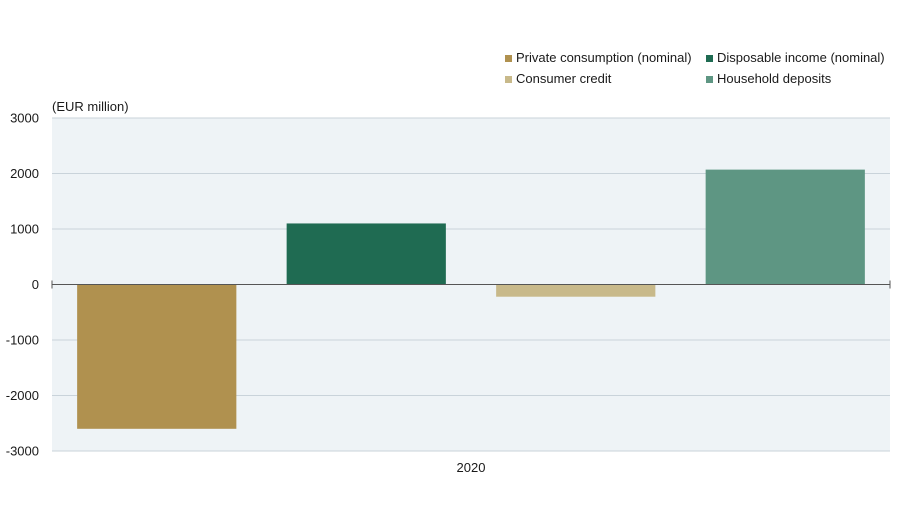  What do you see at coordinates (564, 78) in the screenshot?
I see `legend-label: Consumer credit` at bounding box center [564, 78].